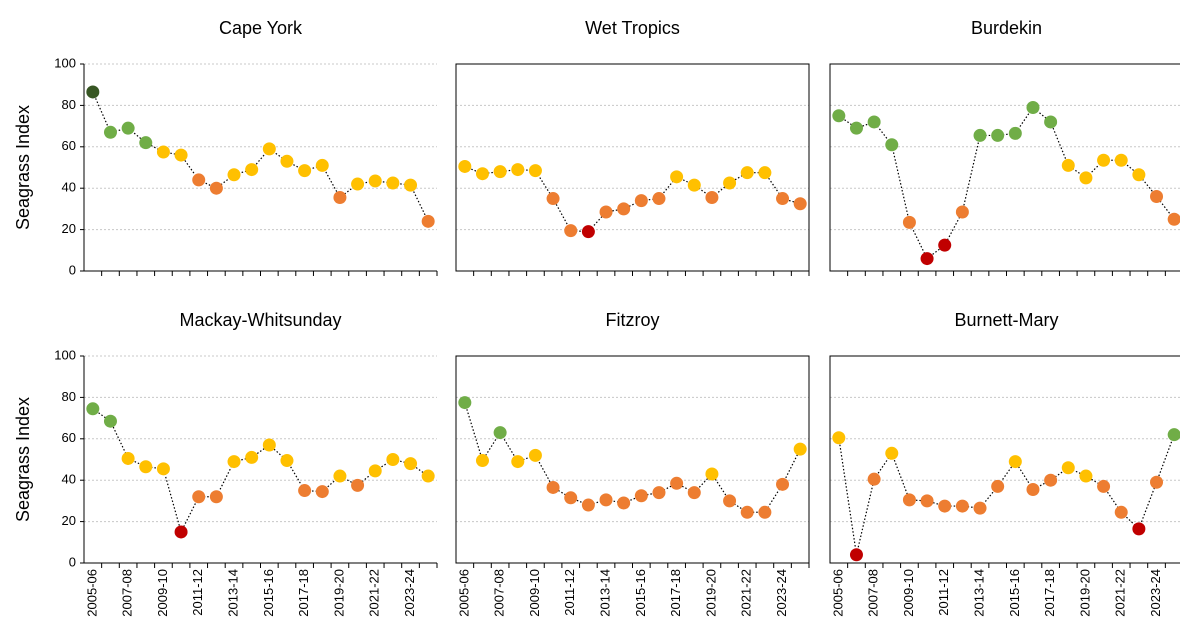 The width and height of the screenshot is (1180, 635). What do you see at coordinates (261, 28) in the screenshot?
I see `panel-title: Cape York` at bounding box center [261, 28].